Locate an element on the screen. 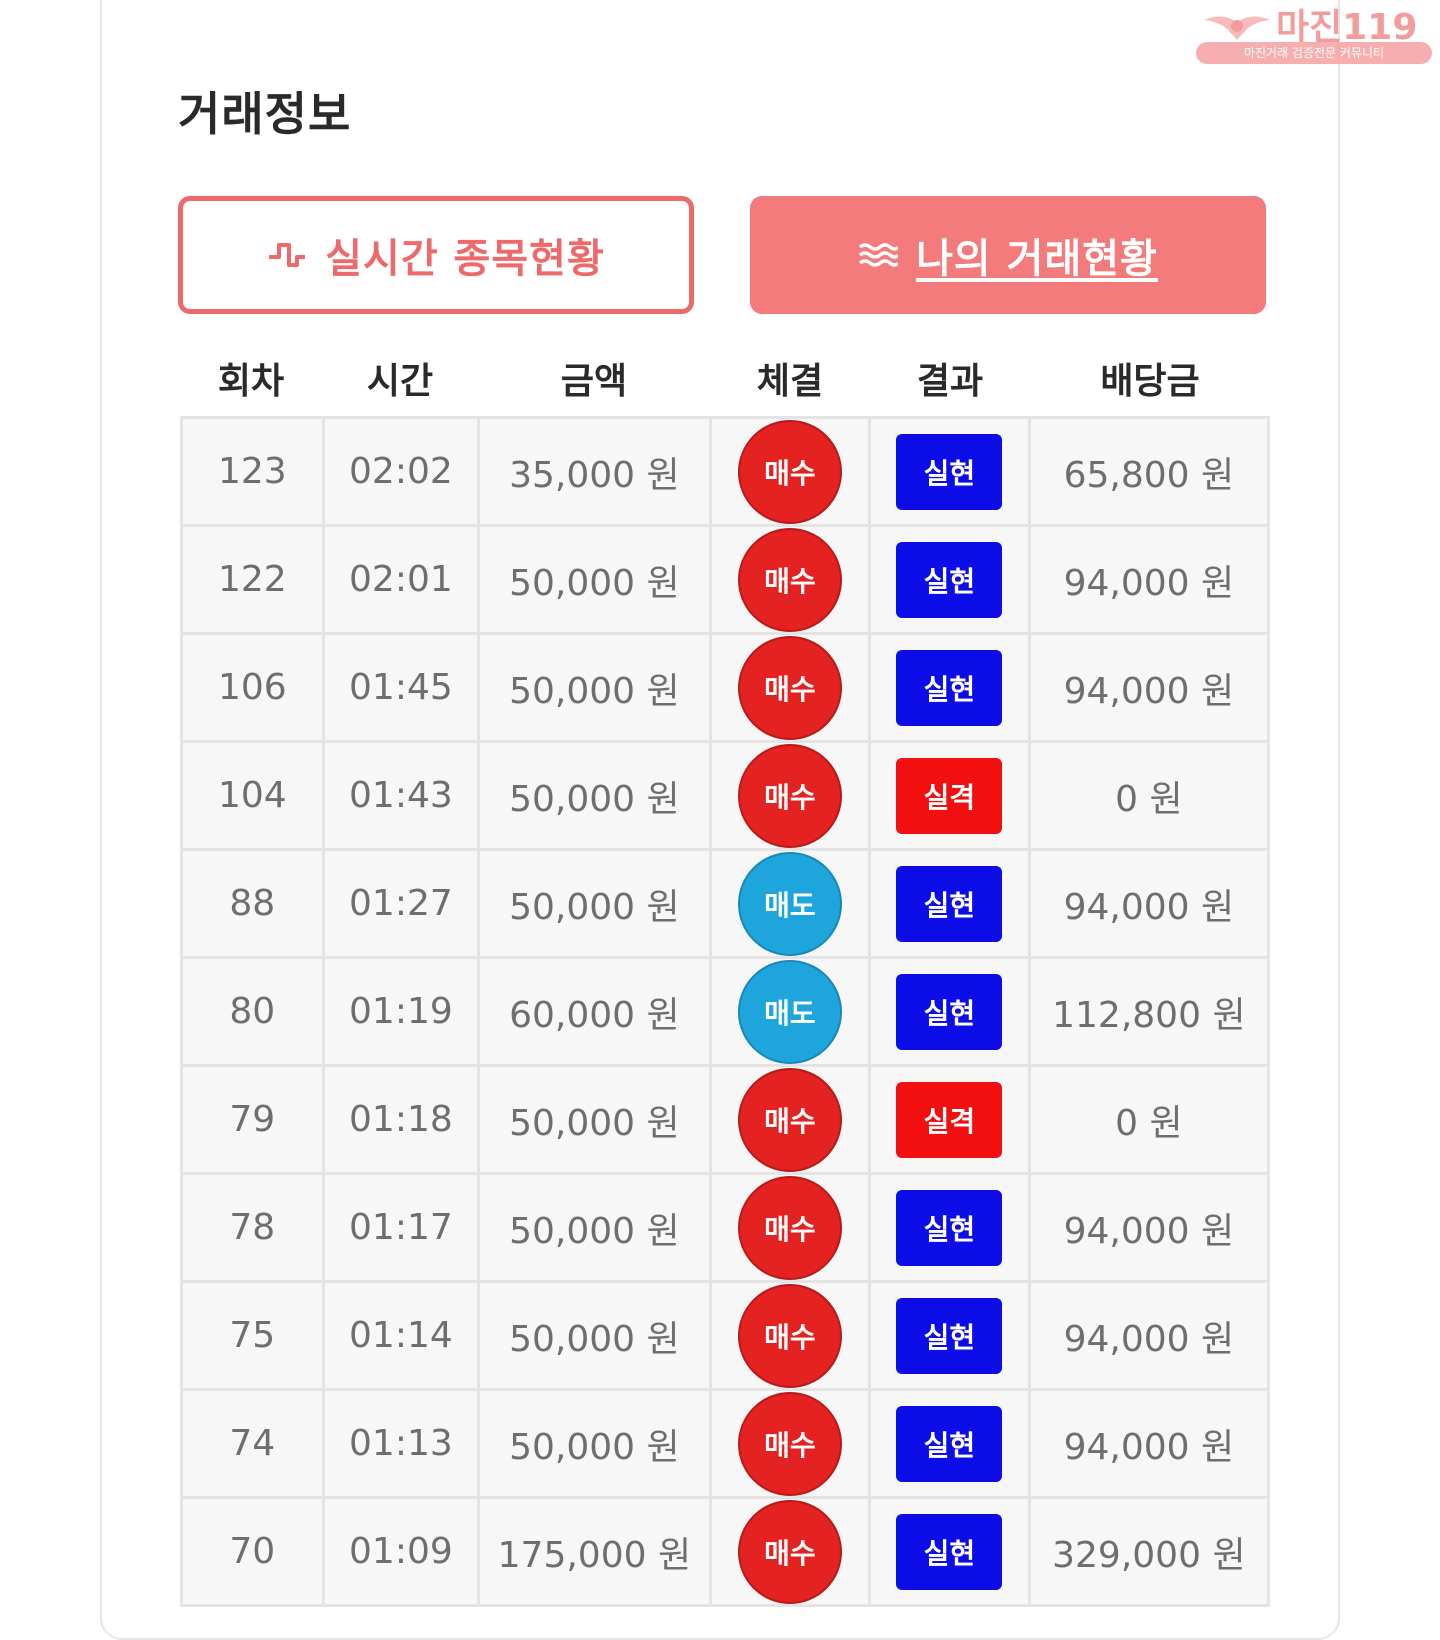  col-header-result: 결과 is located at coordinates (950, 381).